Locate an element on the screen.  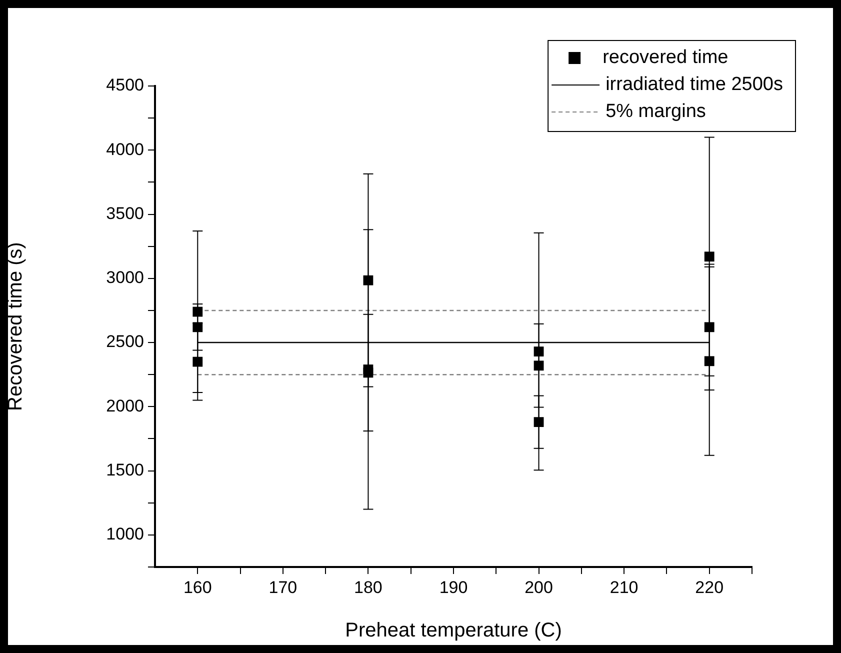
x-tick-label: 220 is located at coordinates (709, 587).